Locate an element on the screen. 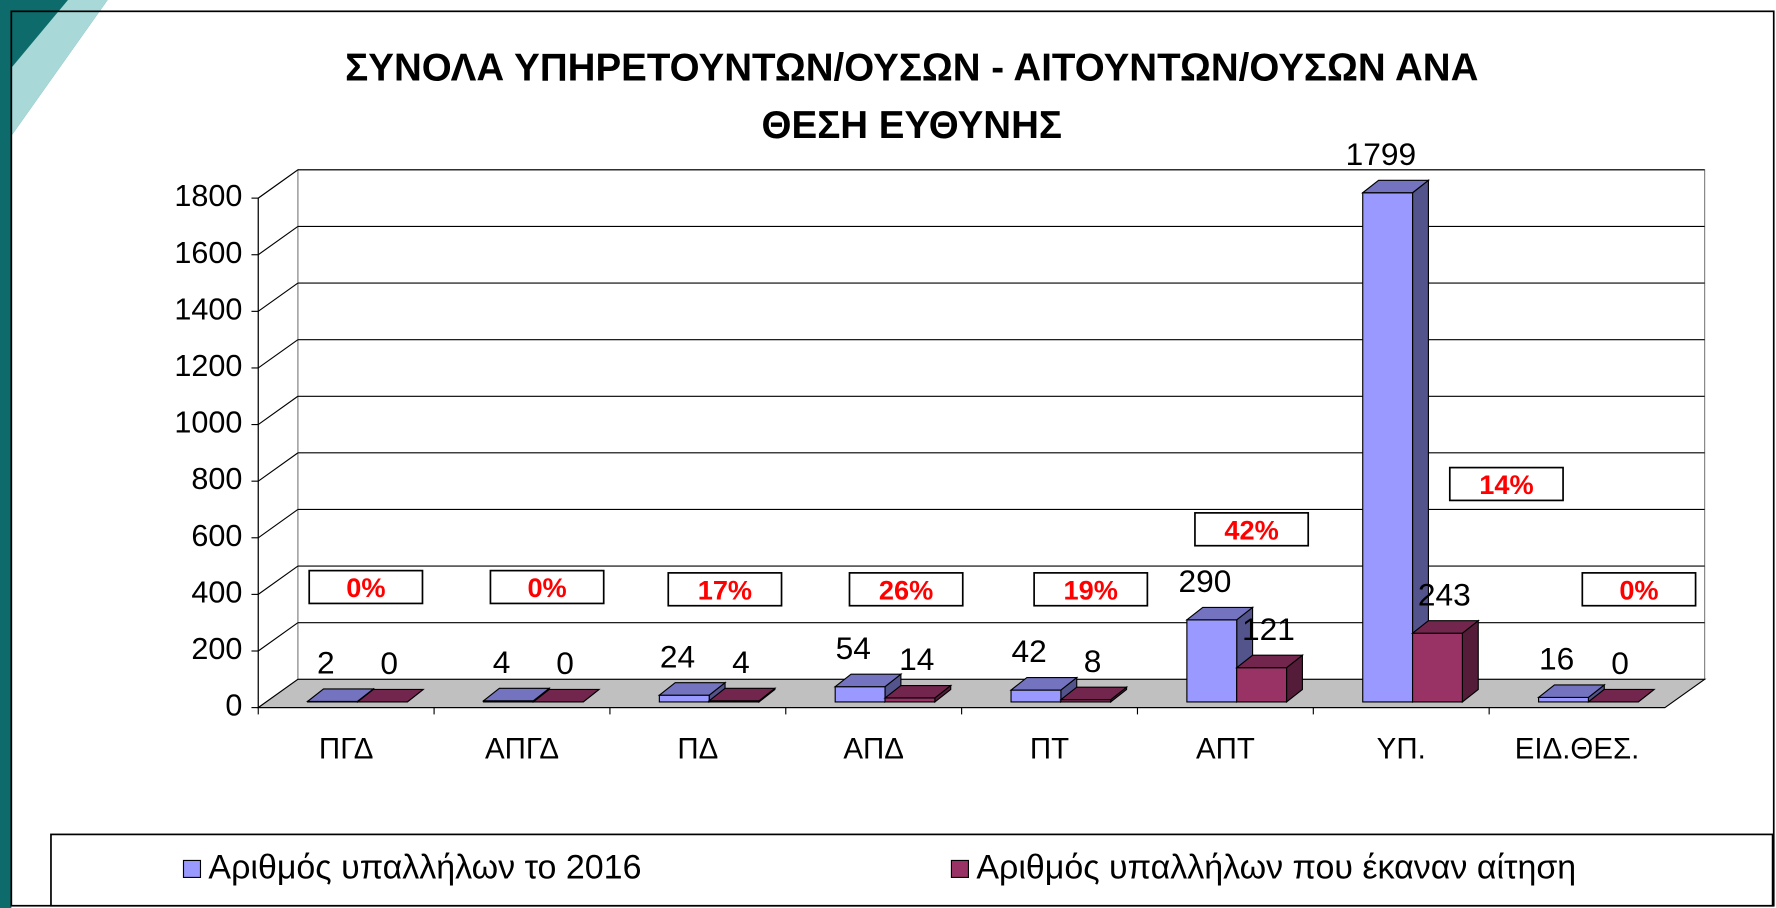 Image resolution: width=1776 pixels, height=908 pixels. x-tick-label: ΑΠΤ is located at coordinates (1225, 748).